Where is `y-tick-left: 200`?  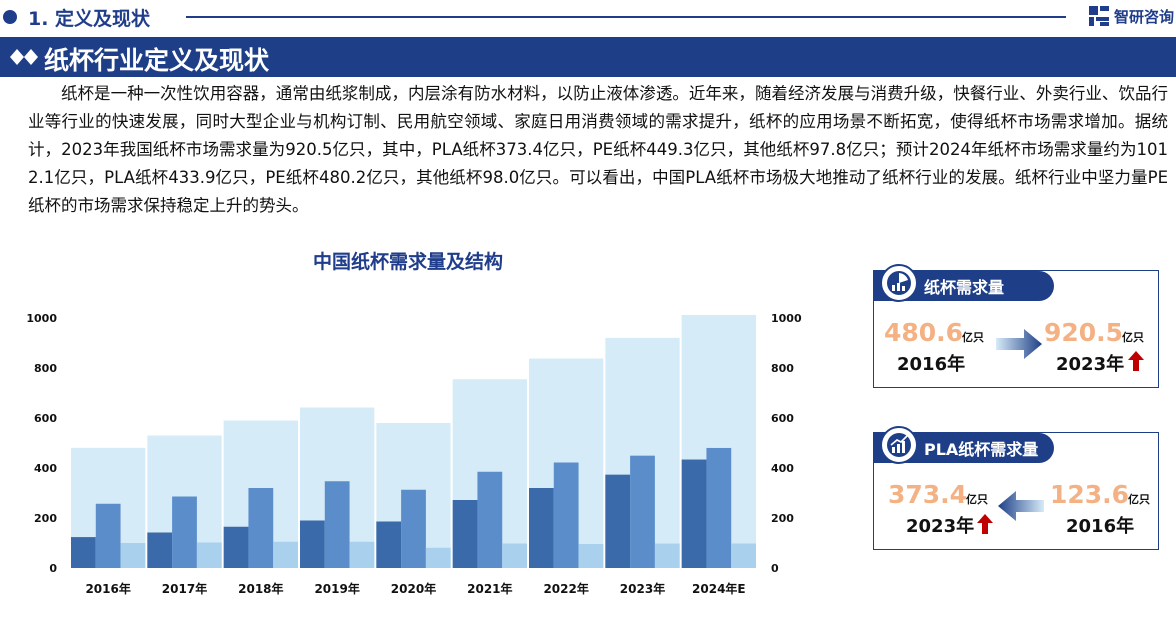 y-tick-left: 200 is located at coordinates (45, 518).